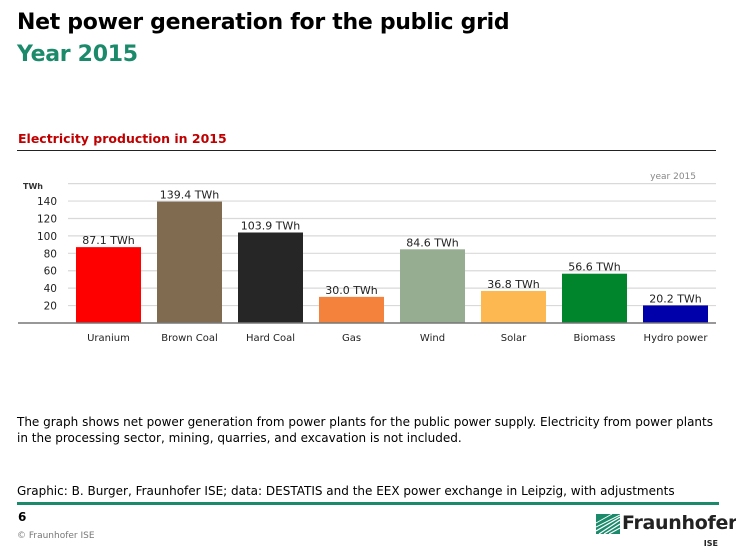 Image resolution: width=736 pixels, height=556 pixels. What do you see at coordinates (263, 22) in the screenshot?
I see `page-title: Net power generation for the public grid` at bounding box center [263, 22].